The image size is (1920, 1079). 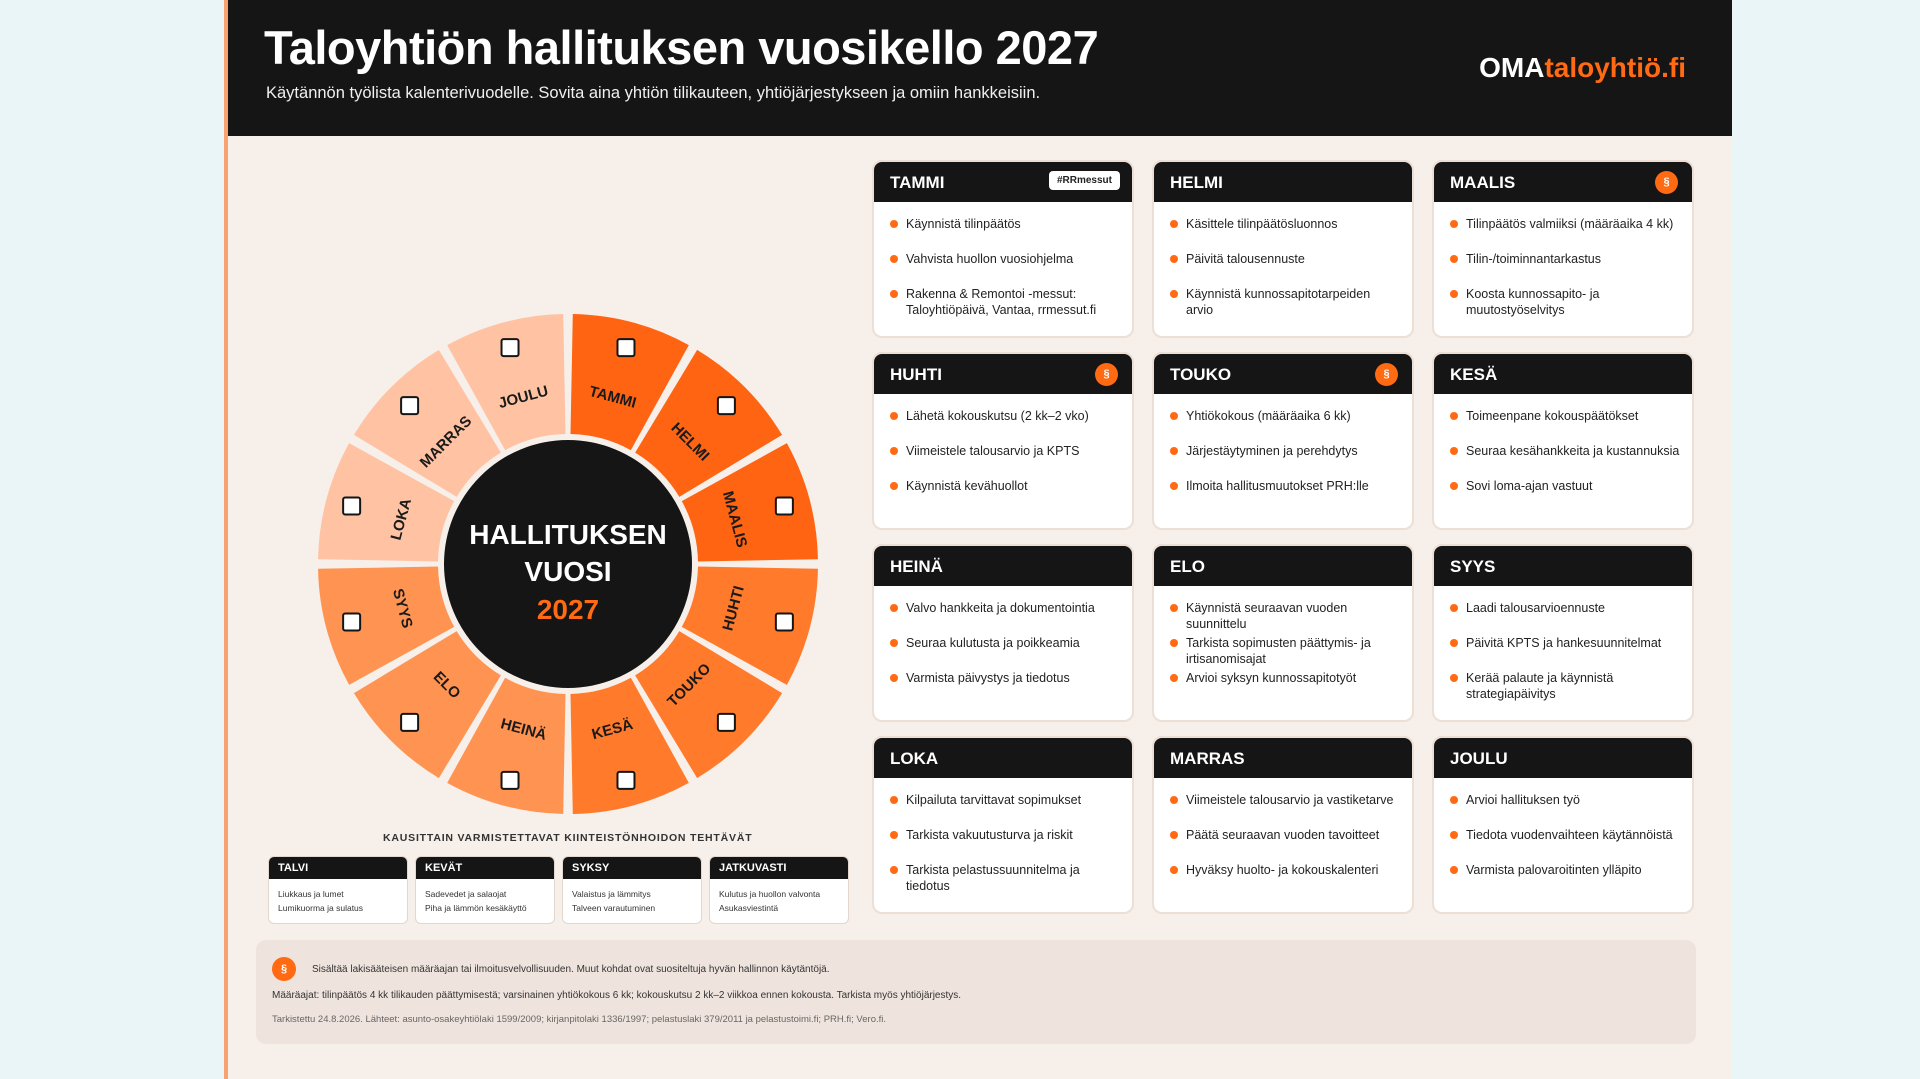 I want to click on task-item: Tarkista vakuutusturva ja riskit, so click(x=1005, y=844).